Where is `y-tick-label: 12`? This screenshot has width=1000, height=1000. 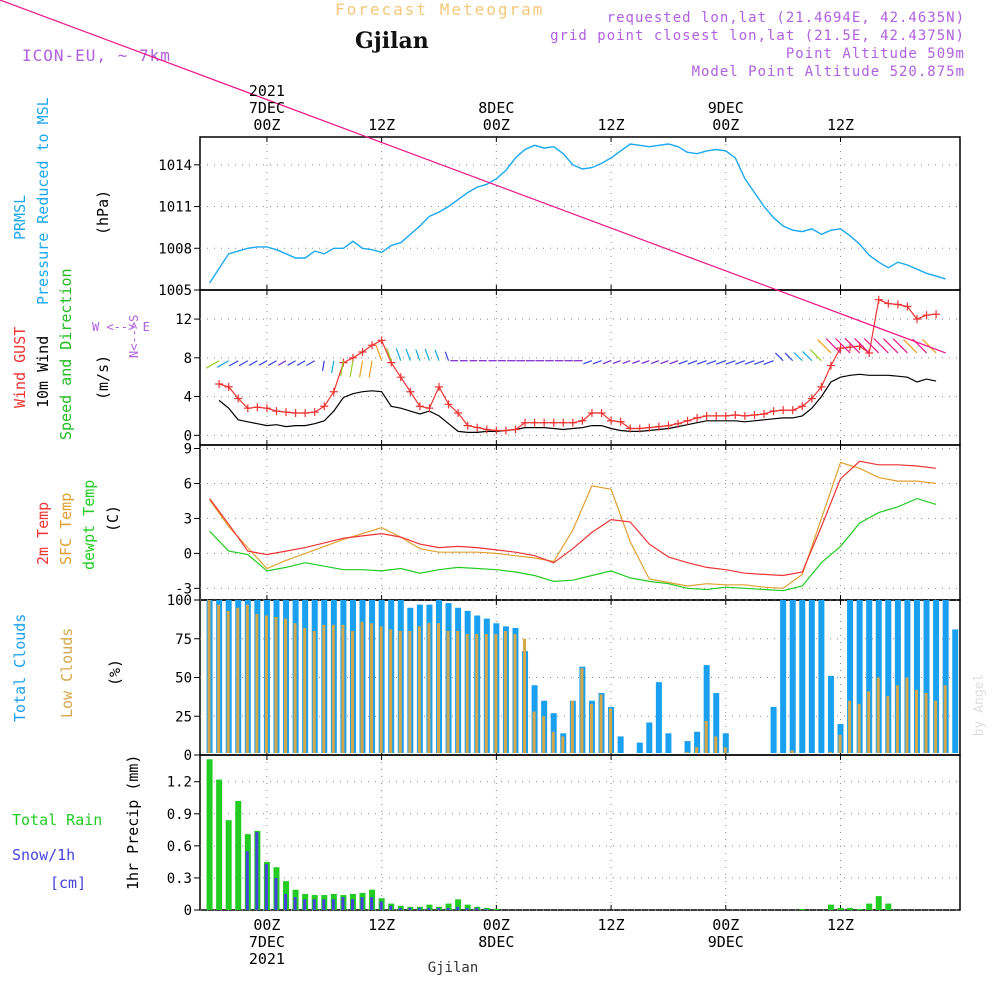 y-tick-label: 12 is located at coordinates (183, 320).